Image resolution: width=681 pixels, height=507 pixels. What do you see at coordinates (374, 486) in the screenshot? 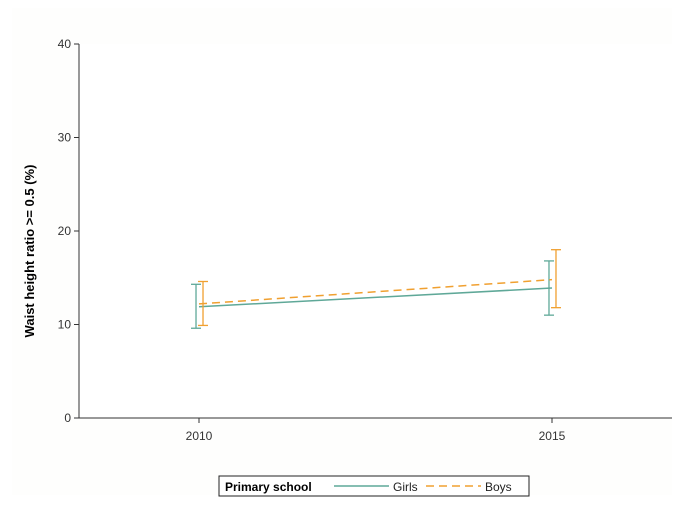
I see `legend: Primary school Girls Boys` at bounding box center [374, 486].